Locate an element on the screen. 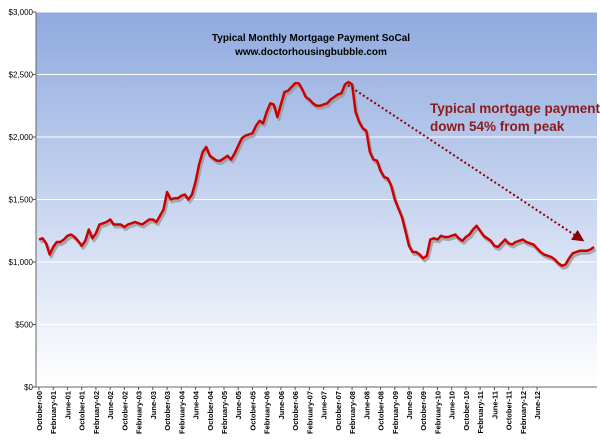 This screenshot has height=444, width=600. x-tick-label: February-08 is located at coordinates (352, 412).